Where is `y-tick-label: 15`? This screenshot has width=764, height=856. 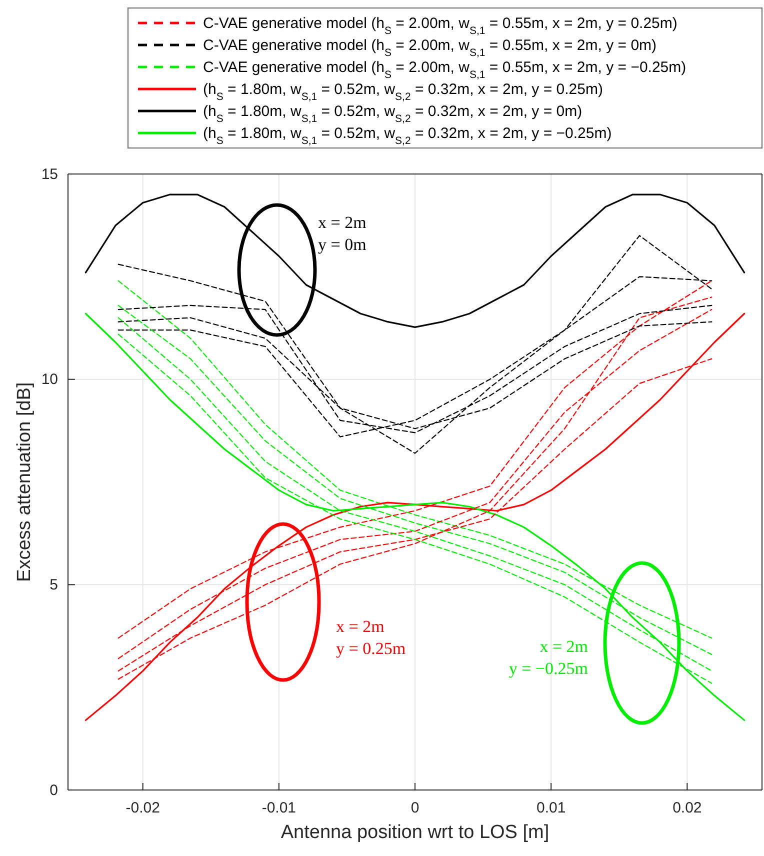
y-tick-label: 15 is located at coordinates (49, 174).